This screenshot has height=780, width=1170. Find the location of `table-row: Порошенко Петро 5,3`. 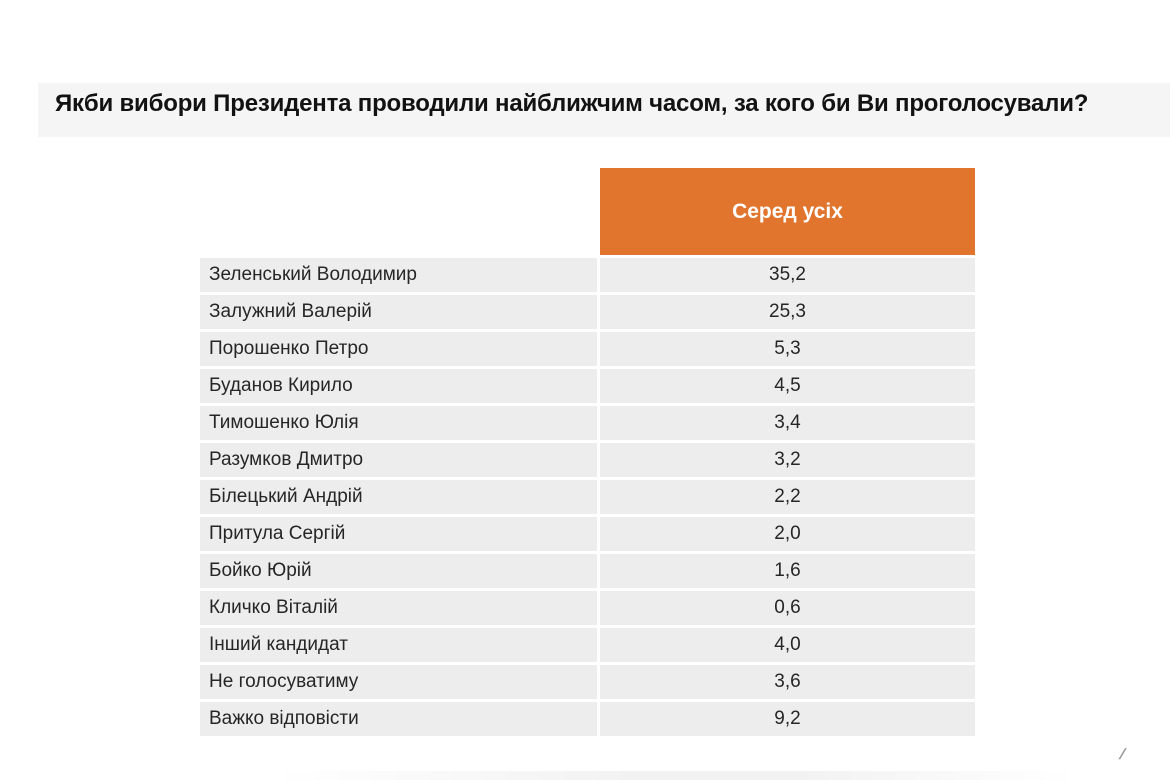

table-row: Порошенко Петро 5,3 is located at coordinates (587, 349).